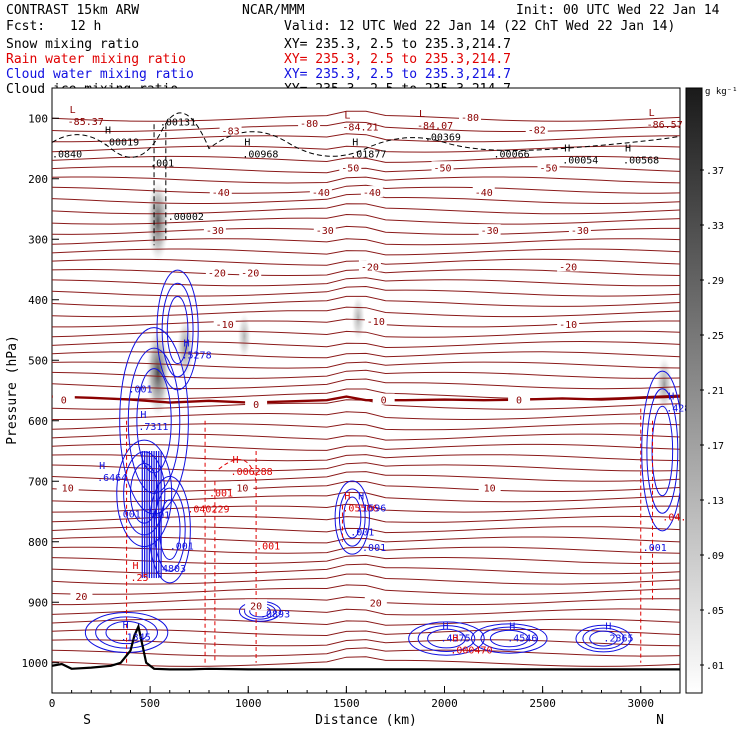  Describe the element at coordinates (171, 569) in the screenshot. I see `extremum-value: .4803` at that location.